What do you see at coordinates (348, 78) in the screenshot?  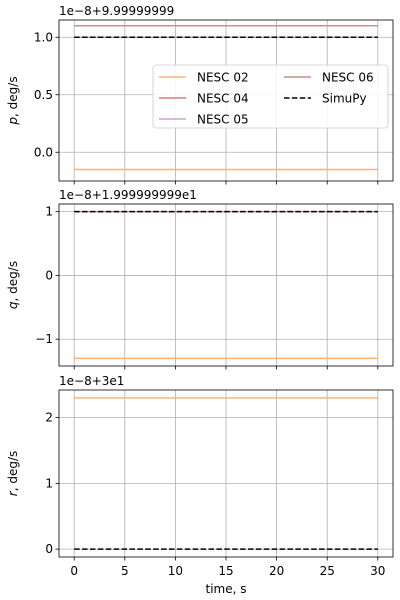 I see `legend-label: NESC 06` at bounding box center [348, 78].